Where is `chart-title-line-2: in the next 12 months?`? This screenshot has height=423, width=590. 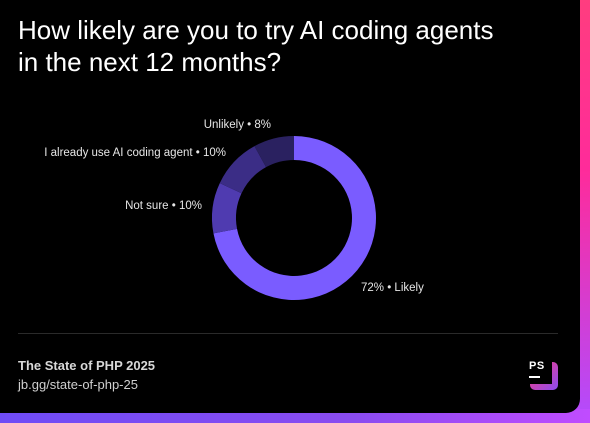
chart-title-line-2: in the next 12 months? is located at coordinates (150, 62).